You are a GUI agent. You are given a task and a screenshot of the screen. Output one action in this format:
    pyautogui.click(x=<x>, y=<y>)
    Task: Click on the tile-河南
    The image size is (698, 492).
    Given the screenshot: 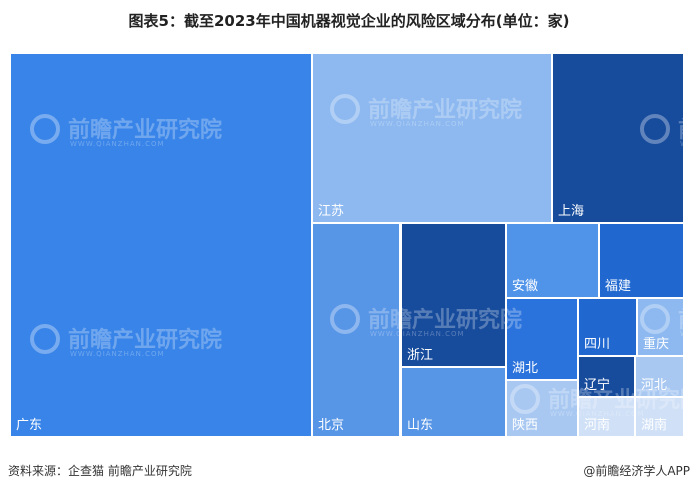 What is the action you would take?
    pyautogui.click(x=606, y=417)
    